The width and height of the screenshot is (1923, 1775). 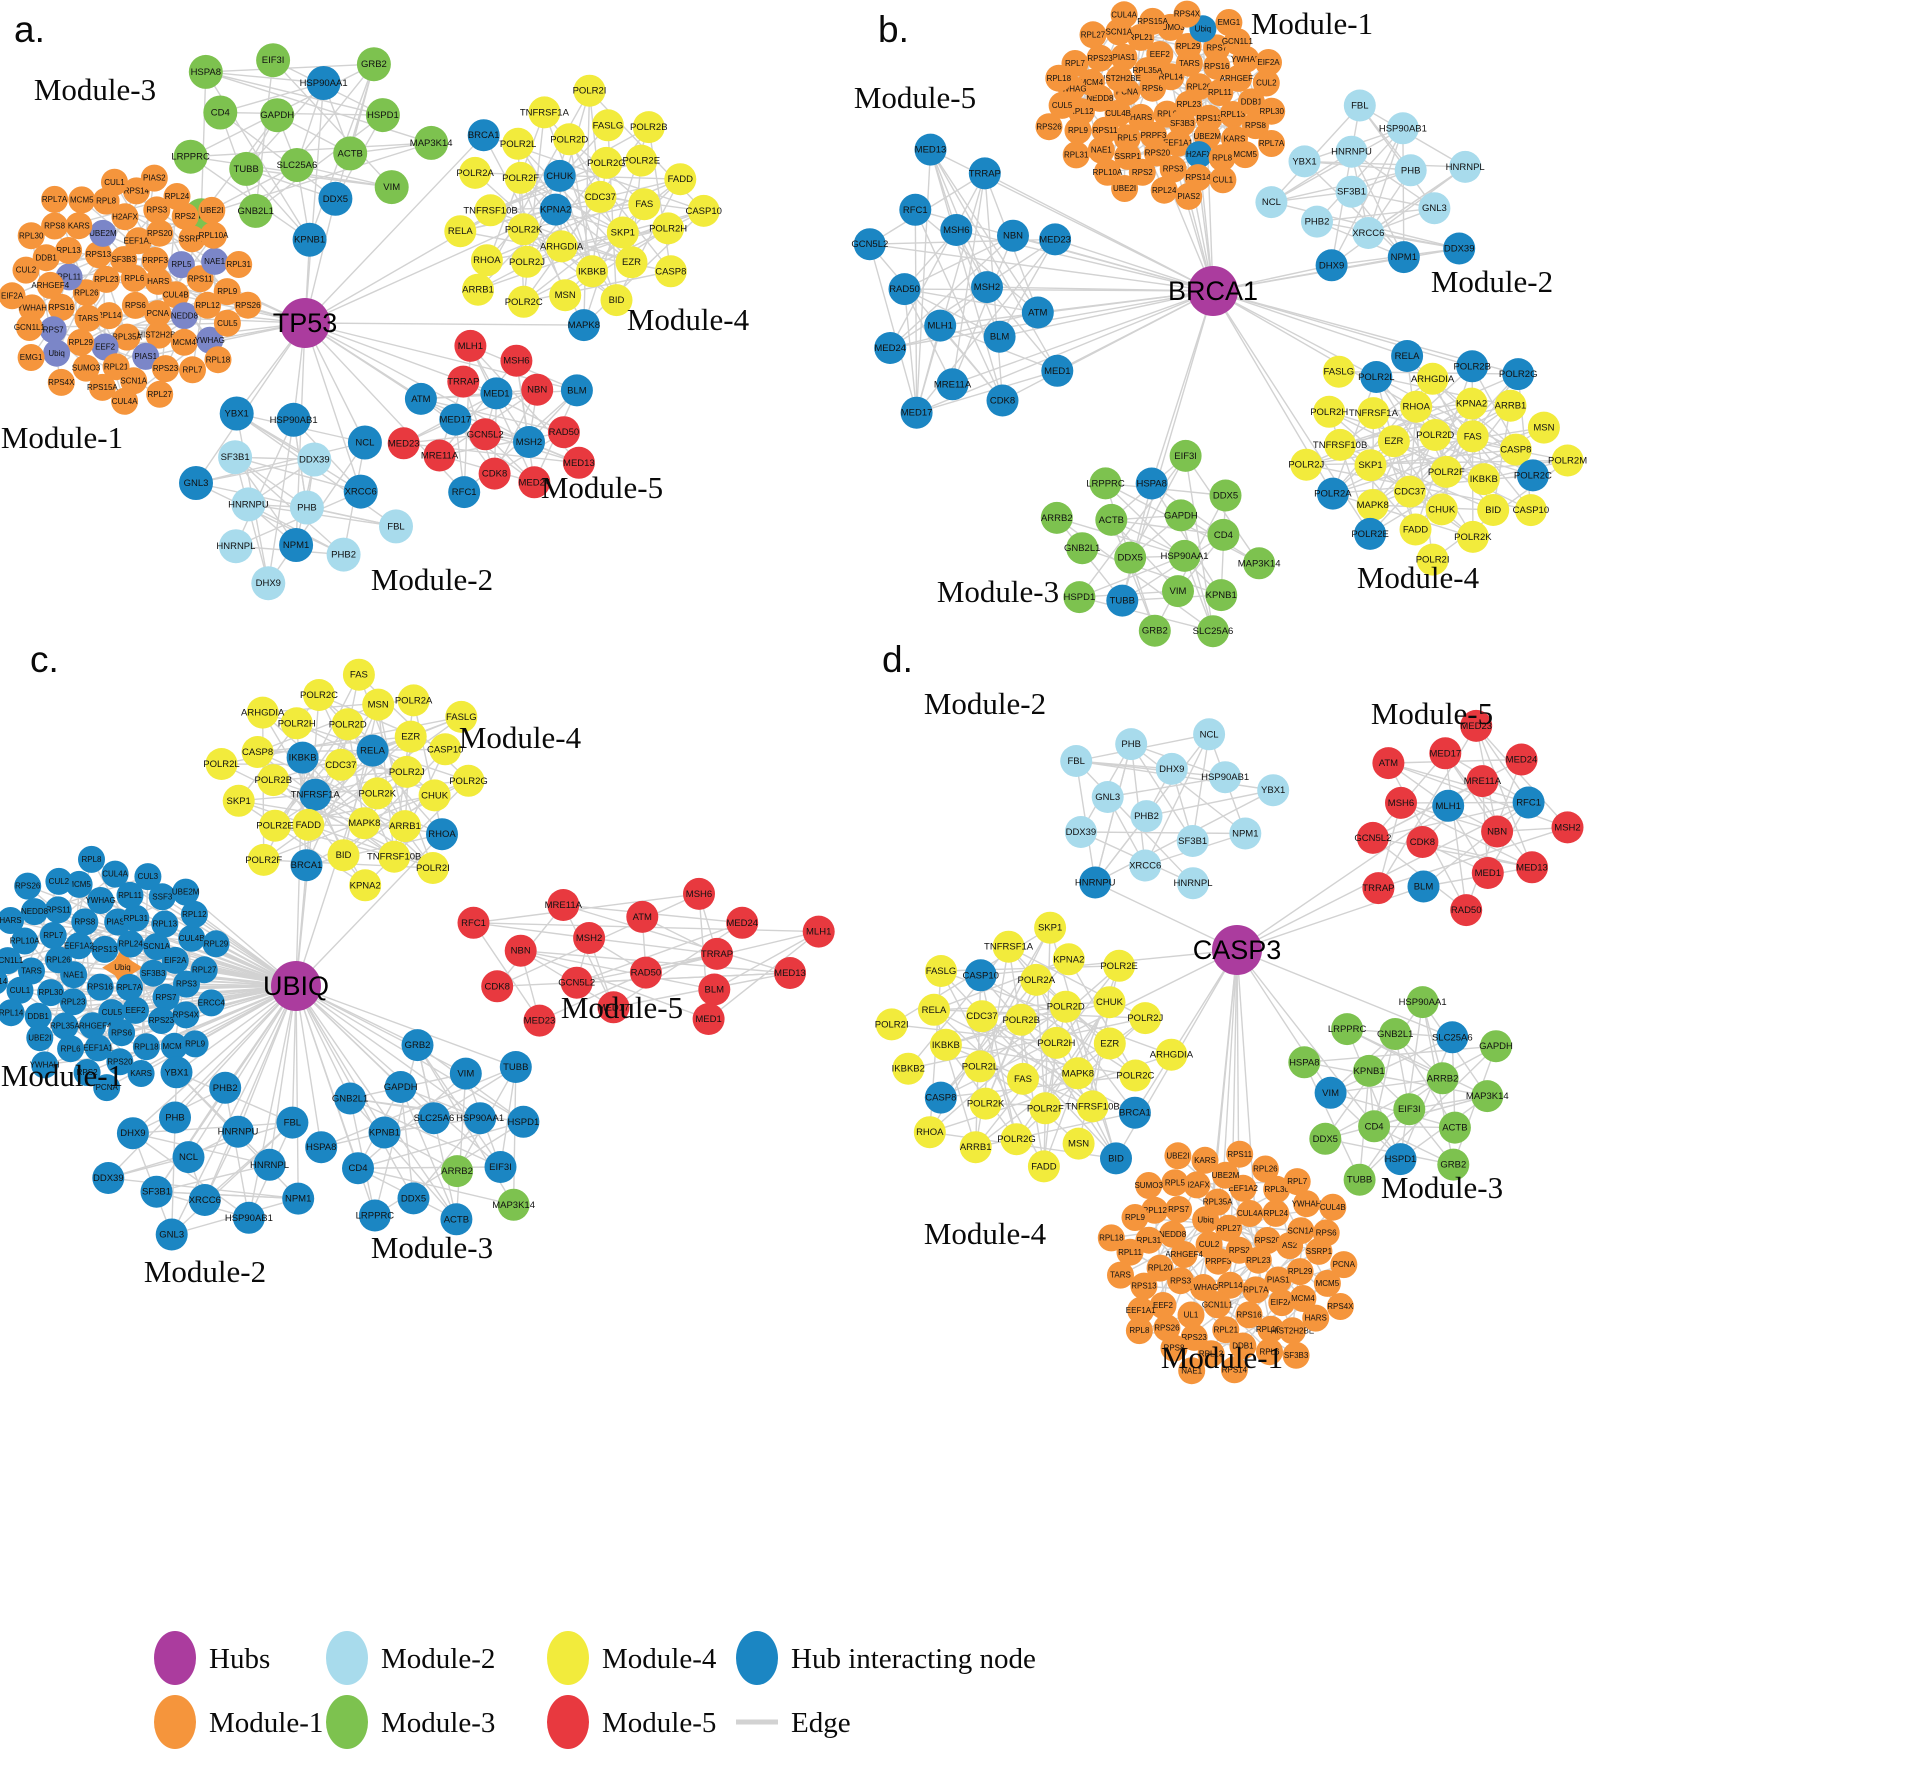 What do you see at coordinates (105, 949) in the screenshot?
I see `node-rps13: RPS13` at bounding box center [105, 949].